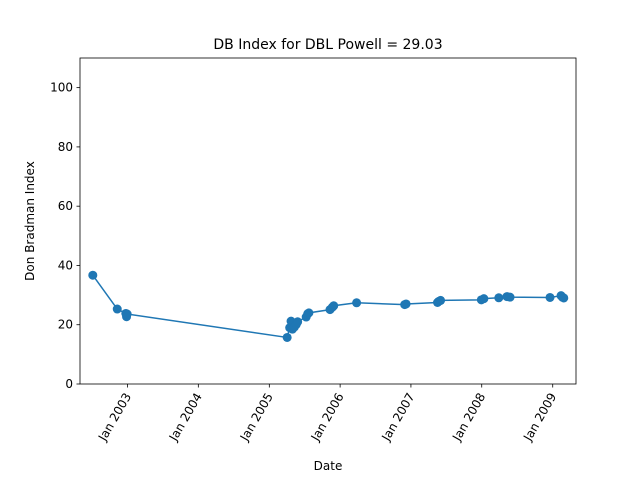  Describe the element at coordinates (69, 384) in the screenshot. I see `y-tick-label: 0` at that location.